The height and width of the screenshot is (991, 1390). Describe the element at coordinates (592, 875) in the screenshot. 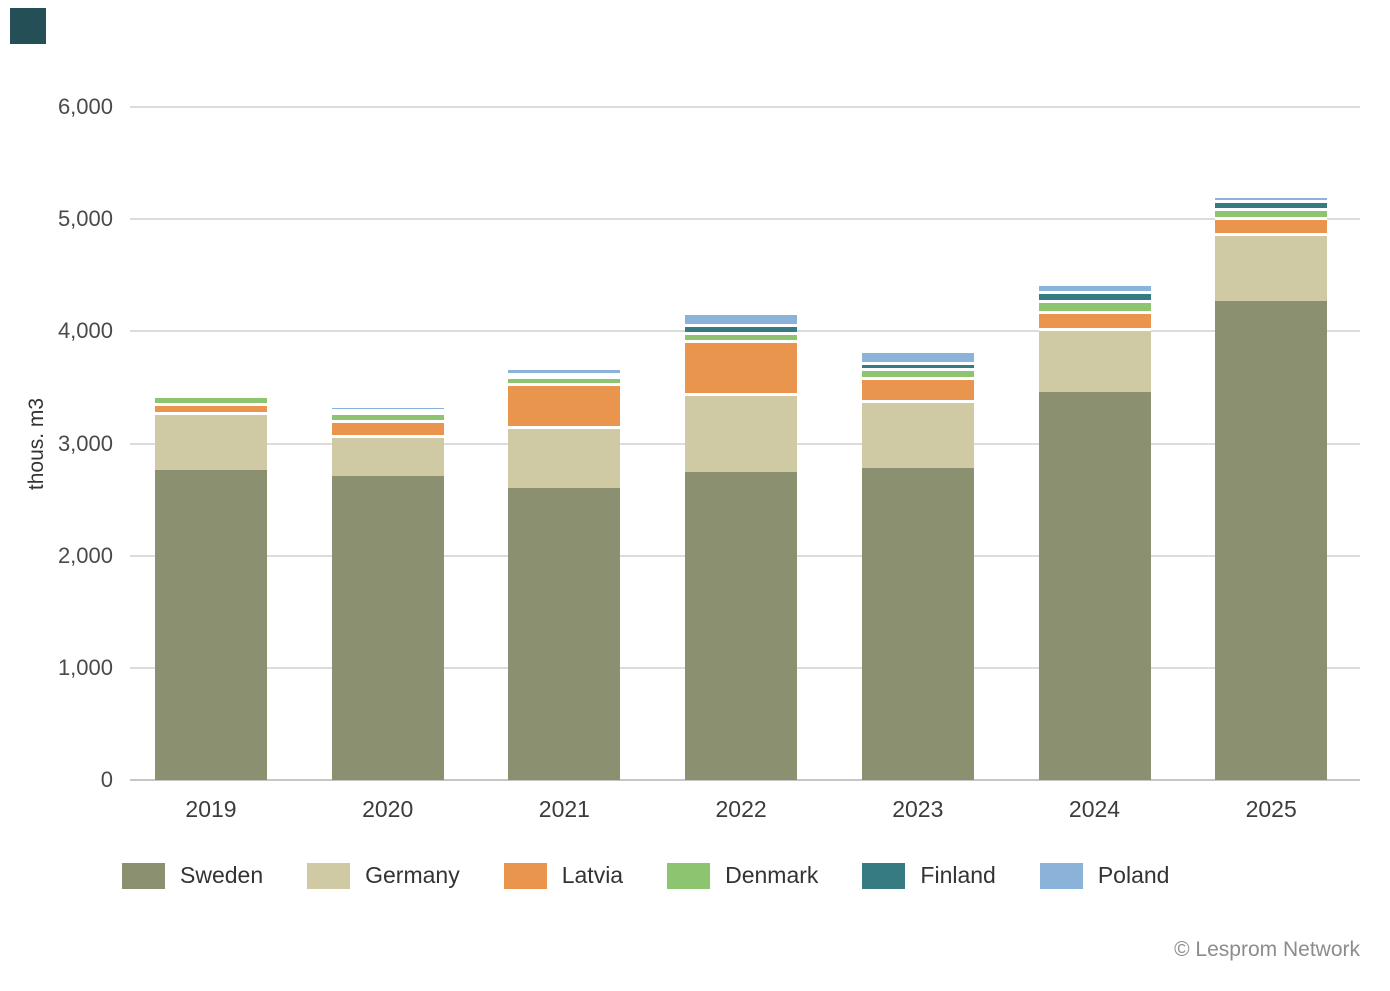

I see `legend-label-latvia: Latvia` at that location.